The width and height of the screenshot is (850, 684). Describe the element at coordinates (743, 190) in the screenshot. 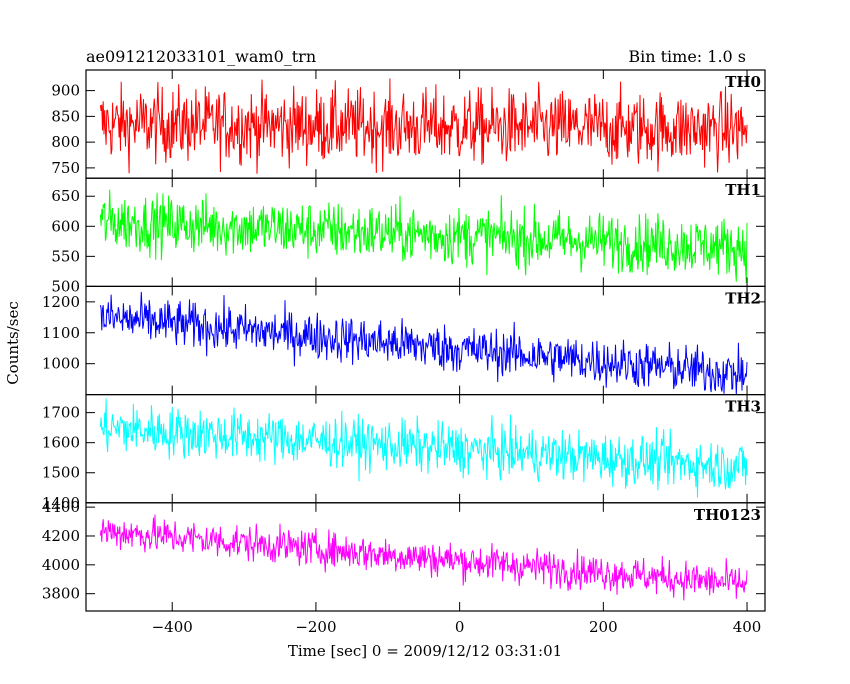

I see `panel-label: TH1` at that location.